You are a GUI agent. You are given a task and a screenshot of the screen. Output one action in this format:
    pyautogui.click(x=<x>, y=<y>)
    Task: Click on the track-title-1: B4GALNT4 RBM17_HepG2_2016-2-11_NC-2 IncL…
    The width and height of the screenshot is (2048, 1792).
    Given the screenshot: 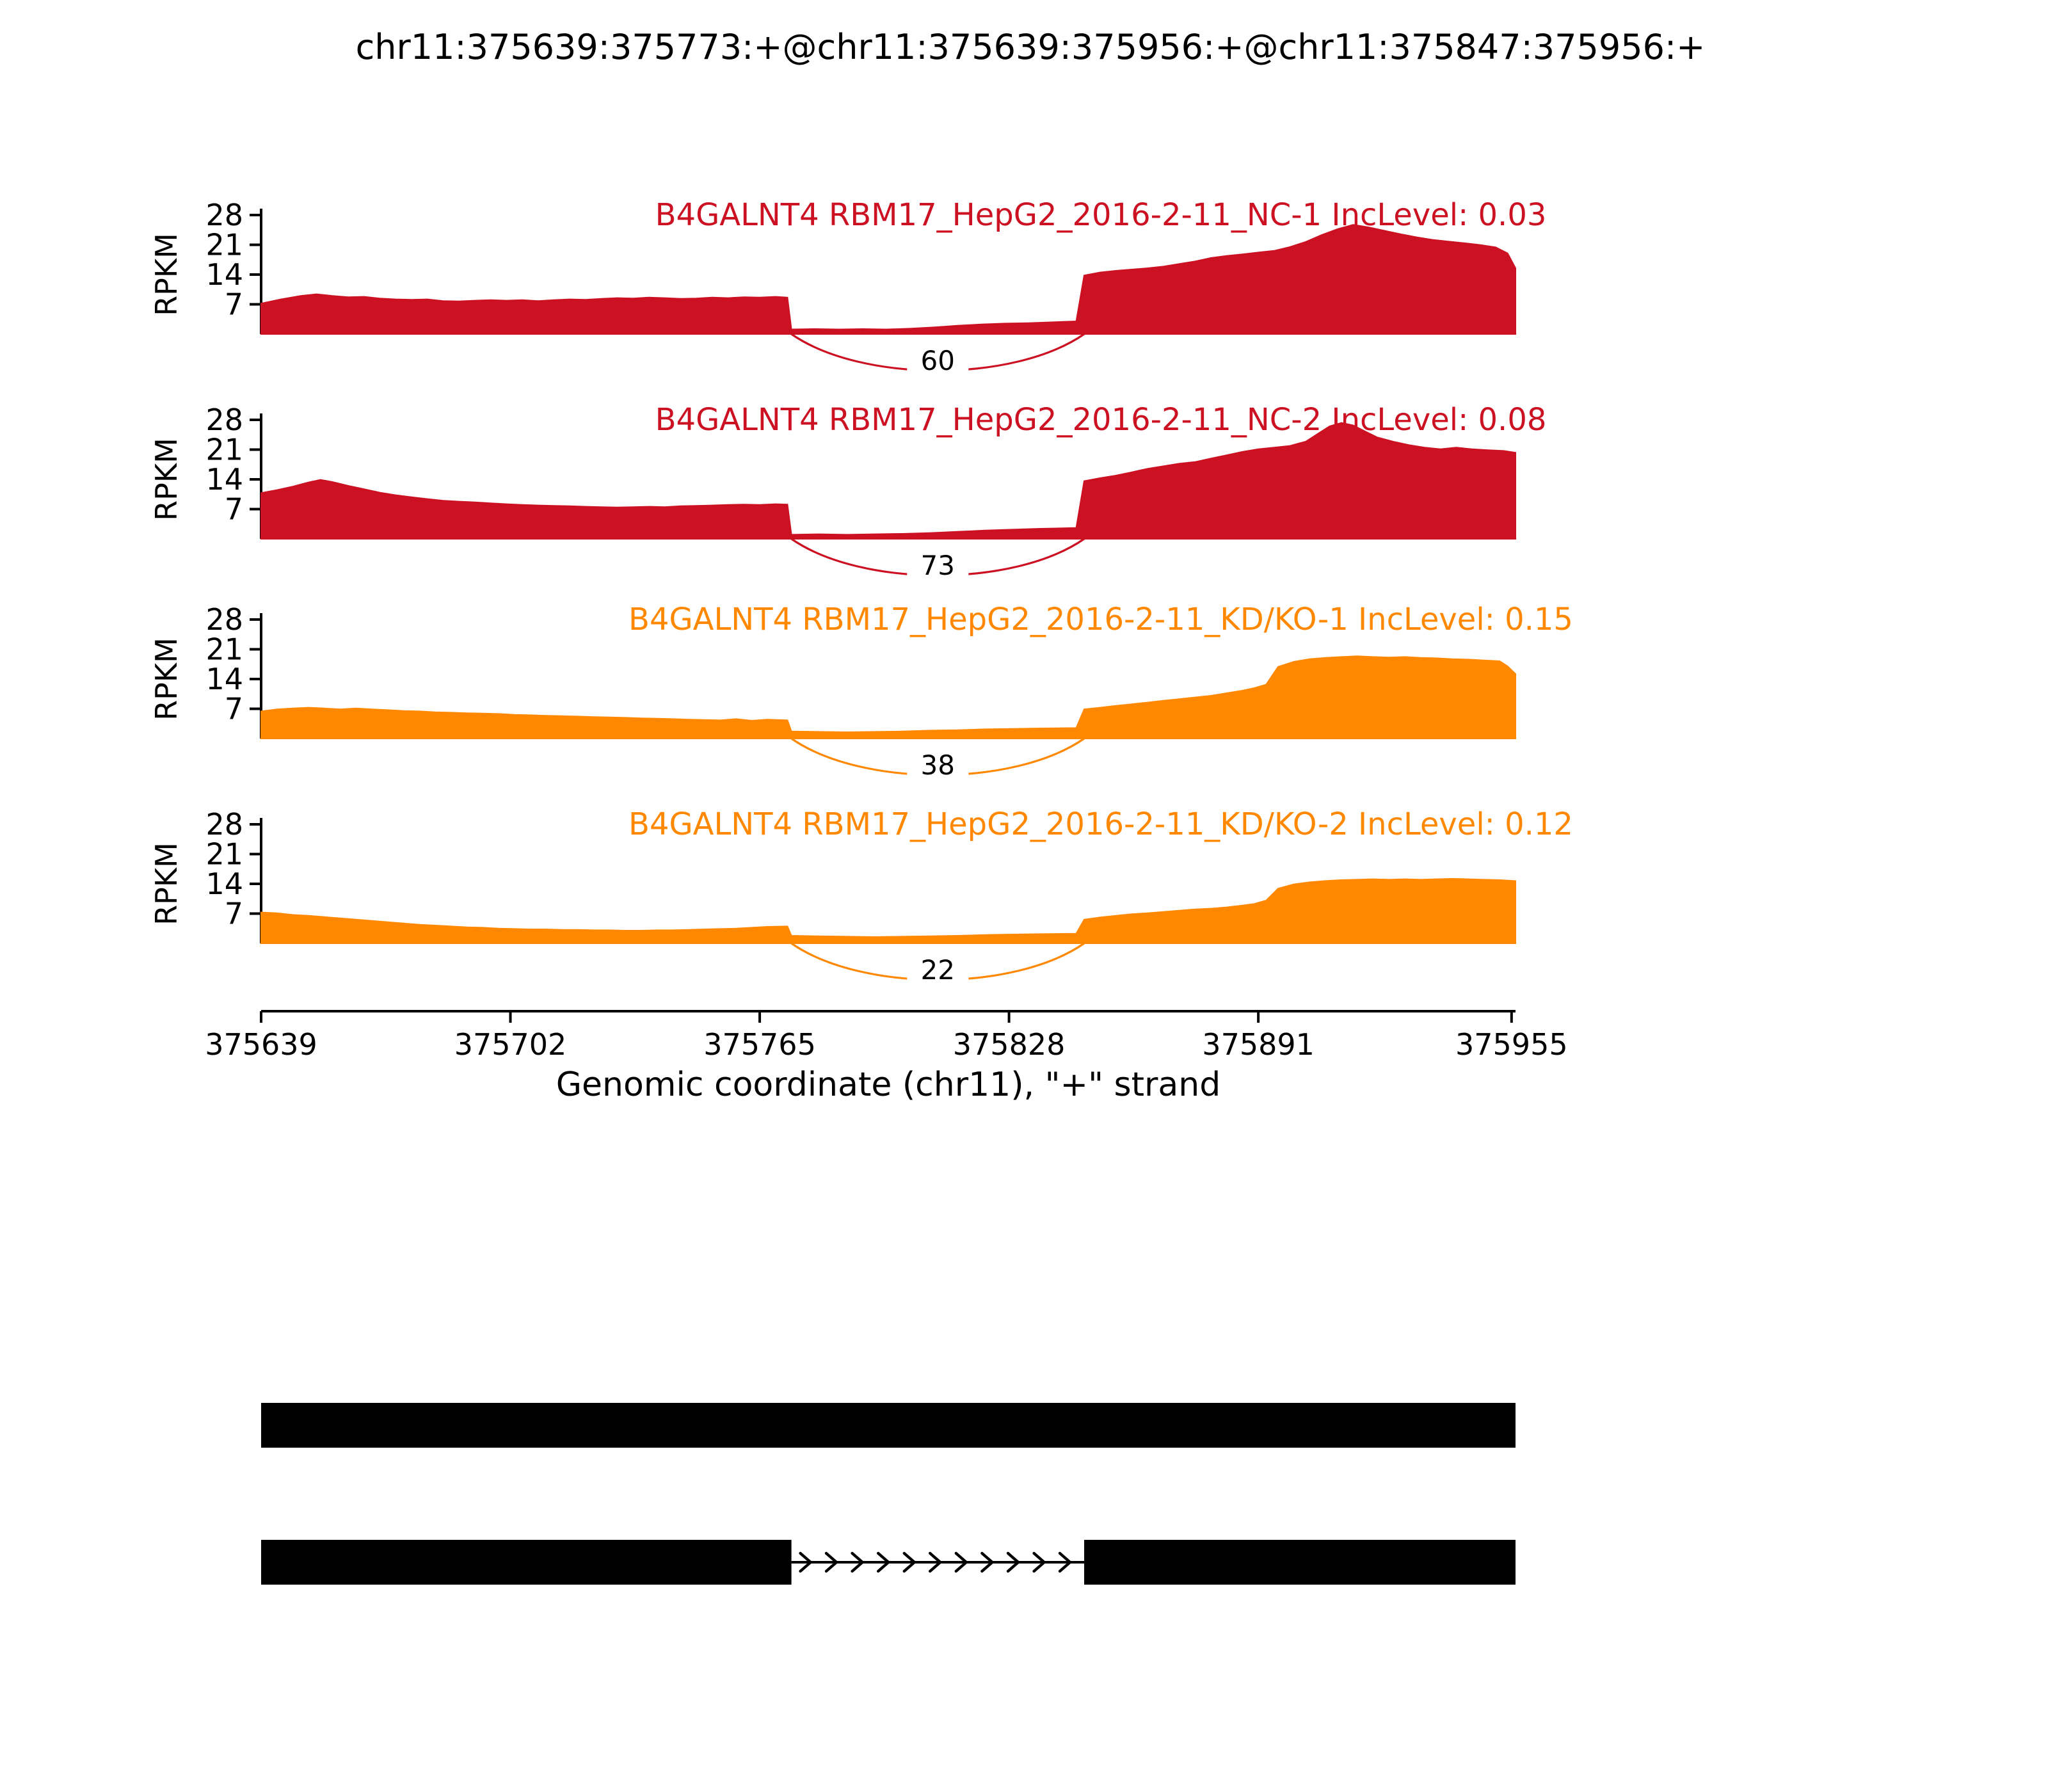 What is the action you would take?
    pyautogui.click(x=1101, y=420)
    